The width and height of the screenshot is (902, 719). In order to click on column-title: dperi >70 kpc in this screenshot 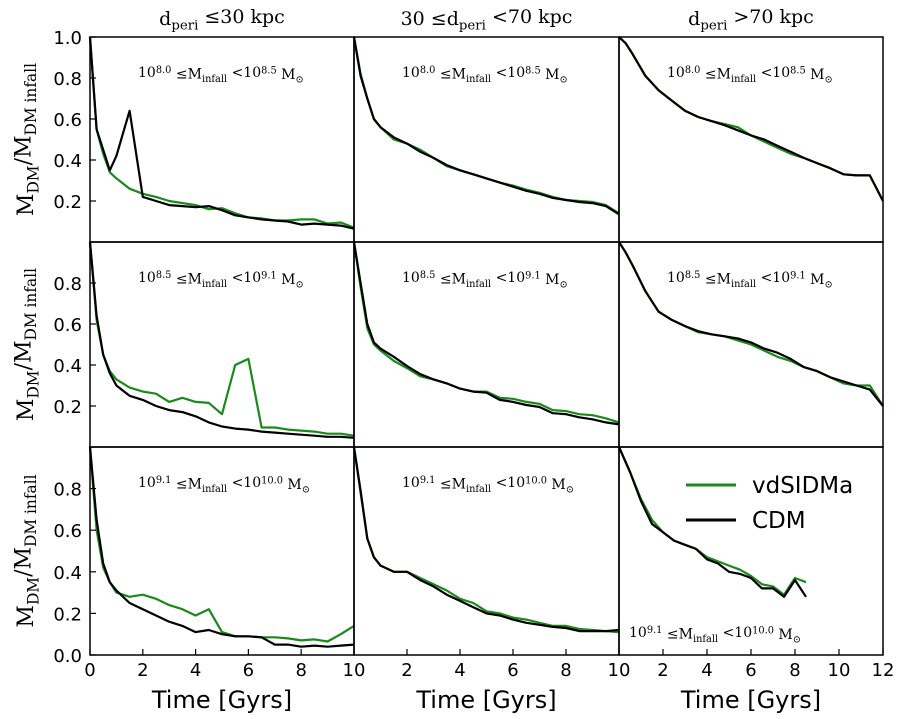, I will do `click(751, 20)`.